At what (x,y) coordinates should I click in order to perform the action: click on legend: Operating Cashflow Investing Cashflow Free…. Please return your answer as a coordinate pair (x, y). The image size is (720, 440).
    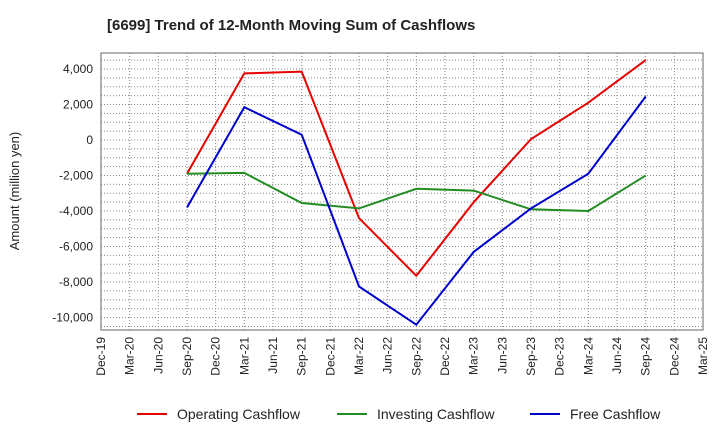
    Looking at the image, I should click on (399, 414).